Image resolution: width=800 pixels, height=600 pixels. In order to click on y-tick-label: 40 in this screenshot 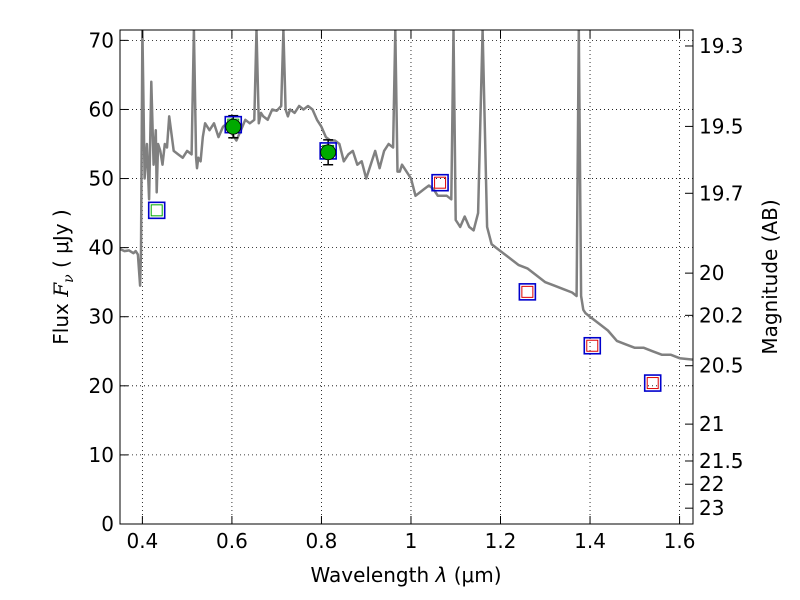, I will do `click(101, 248)`.